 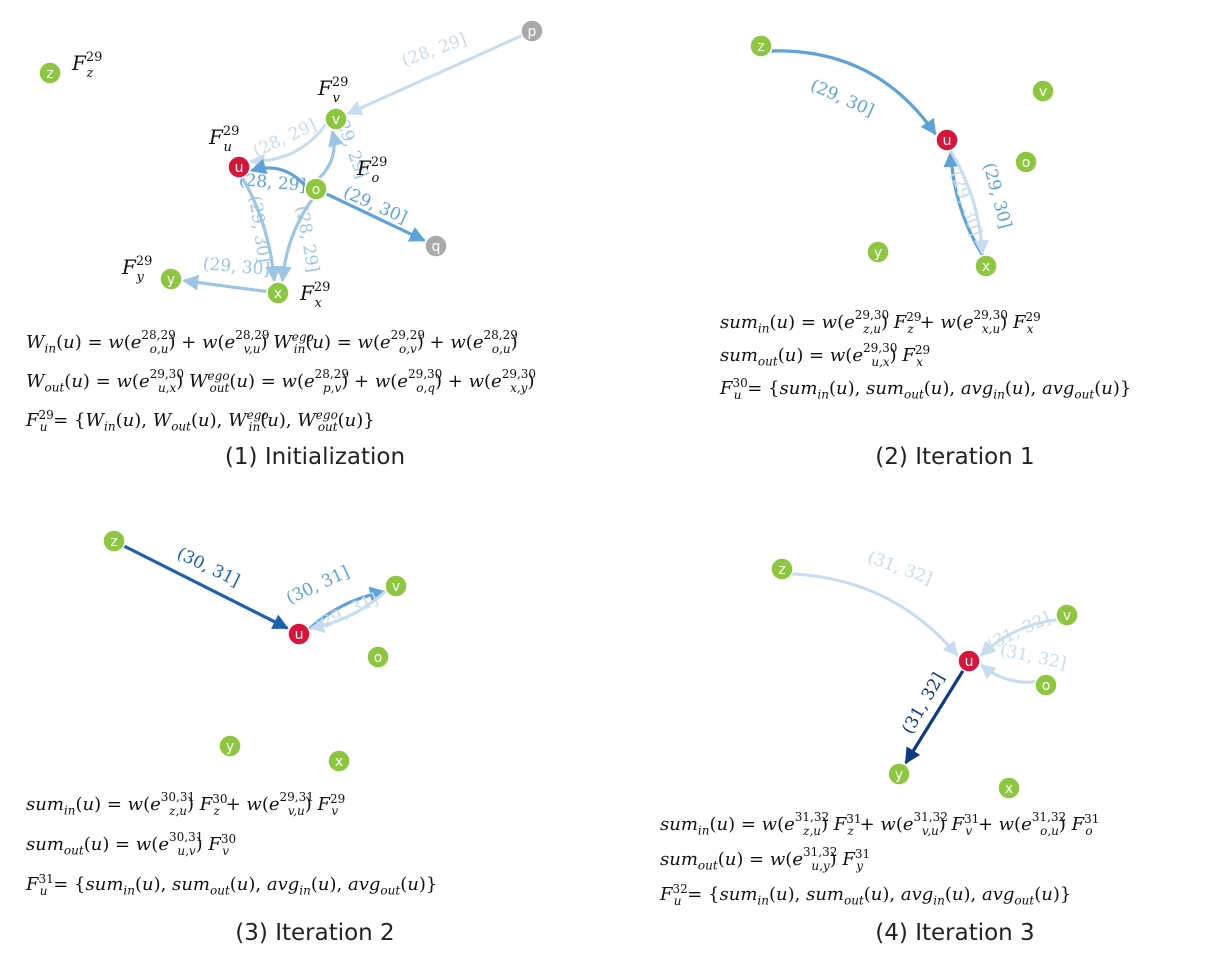 What do you see at coordinates (306, 239) in the screenshot?
I see `edge-label-o-x: (28, 29]` at bounding box center [306, 239].